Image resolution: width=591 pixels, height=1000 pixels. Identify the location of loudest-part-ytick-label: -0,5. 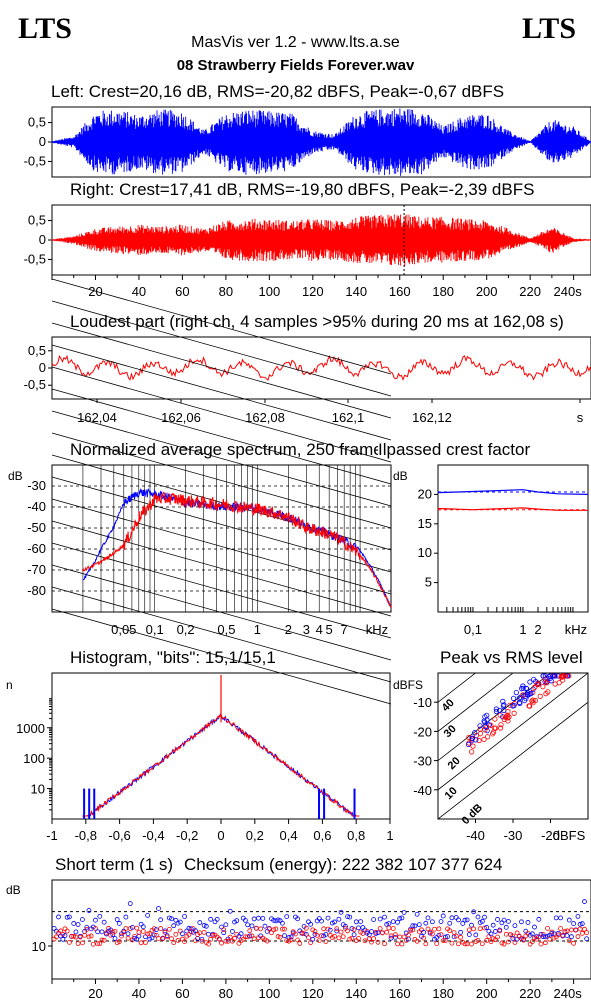
(35, 384).